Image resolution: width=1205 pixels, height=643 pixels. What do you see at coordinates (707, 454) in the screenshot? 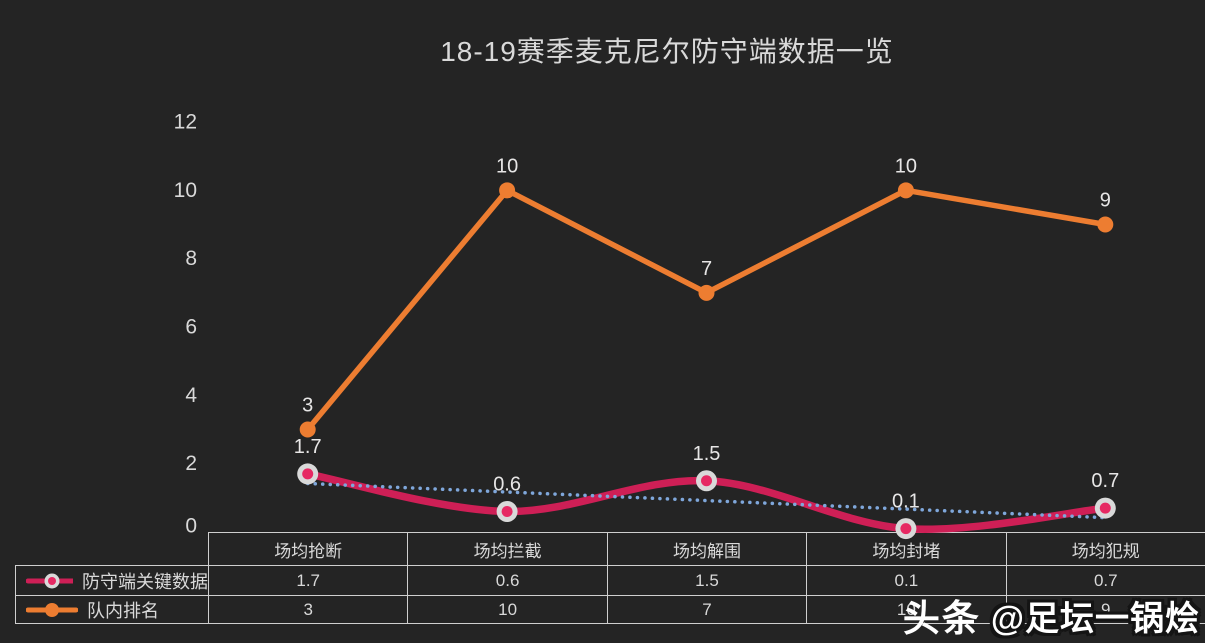
I see `defense-data-label: 1.5` at bounding box center [707, 454].